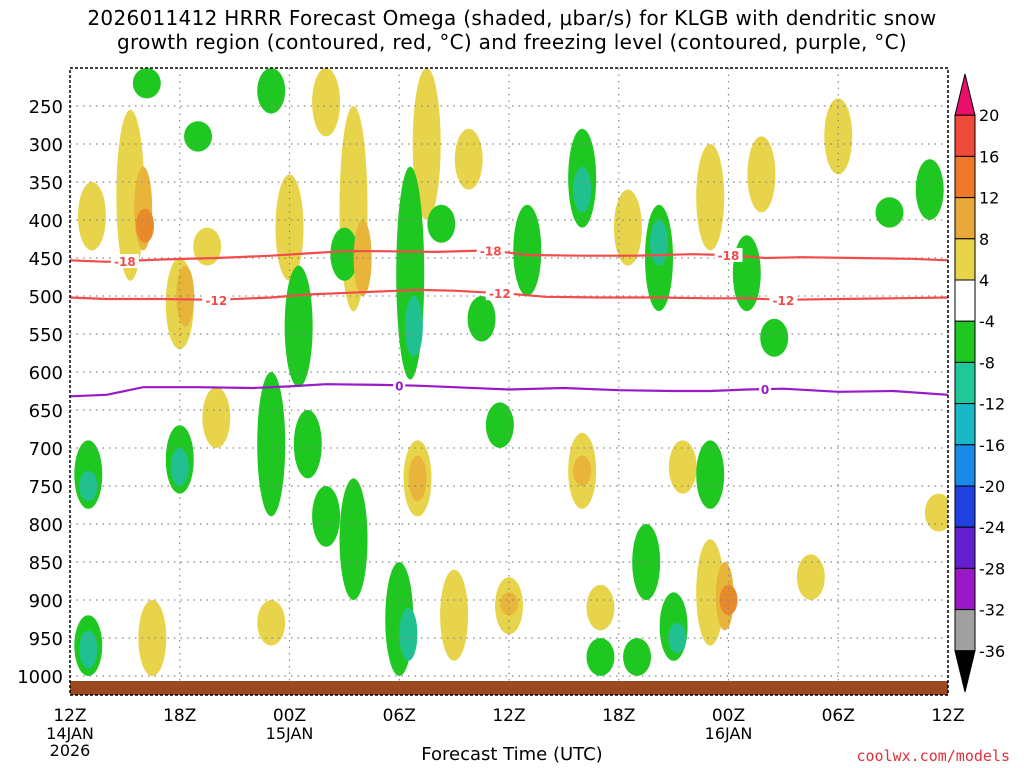 The width and height of the screenshot is (1024, 768). What do you see at coordinates (46, 639) in the screenshot?
I see `y-tick-label: 950` at bounding box center [46, 639].